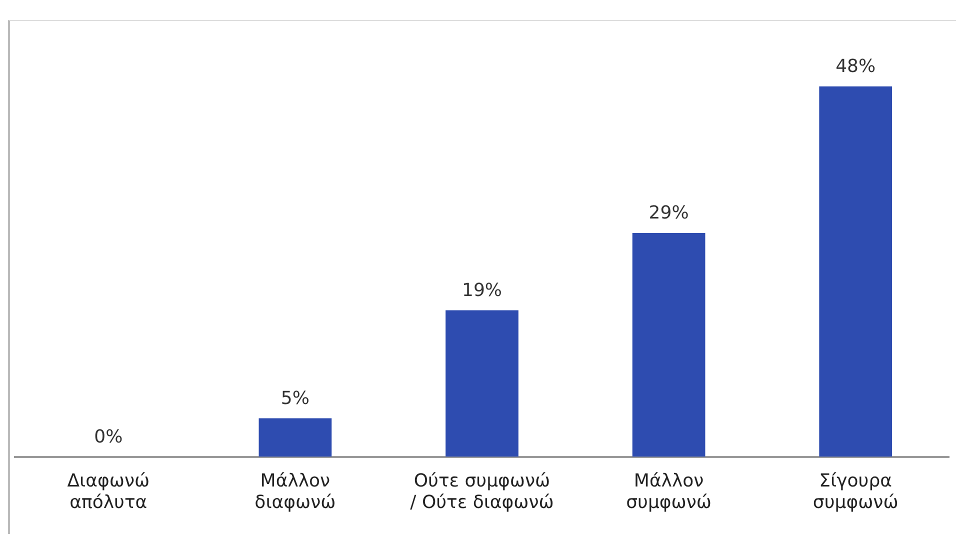 The width and height of the screenshot is (961, 538). I want to click on data-label: 29%, so click(668, 213).